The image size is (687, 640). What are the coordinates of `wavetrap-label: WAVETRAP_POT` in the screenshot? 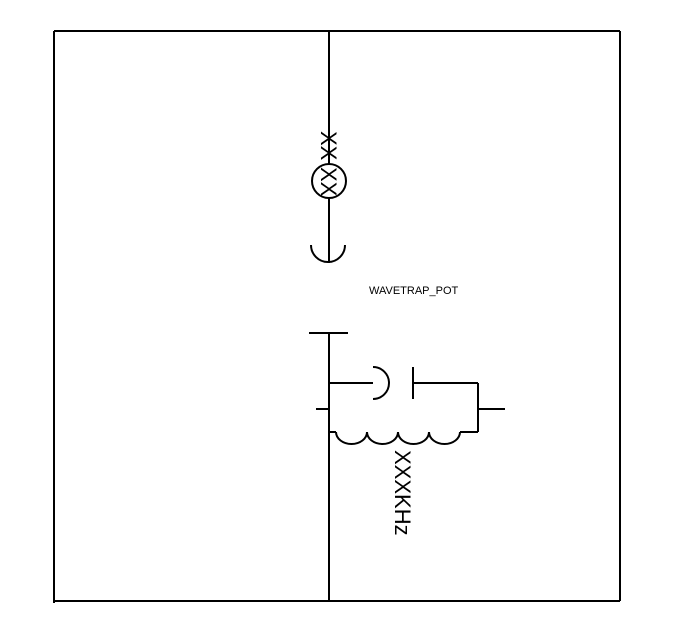 It's located at (414, 291).